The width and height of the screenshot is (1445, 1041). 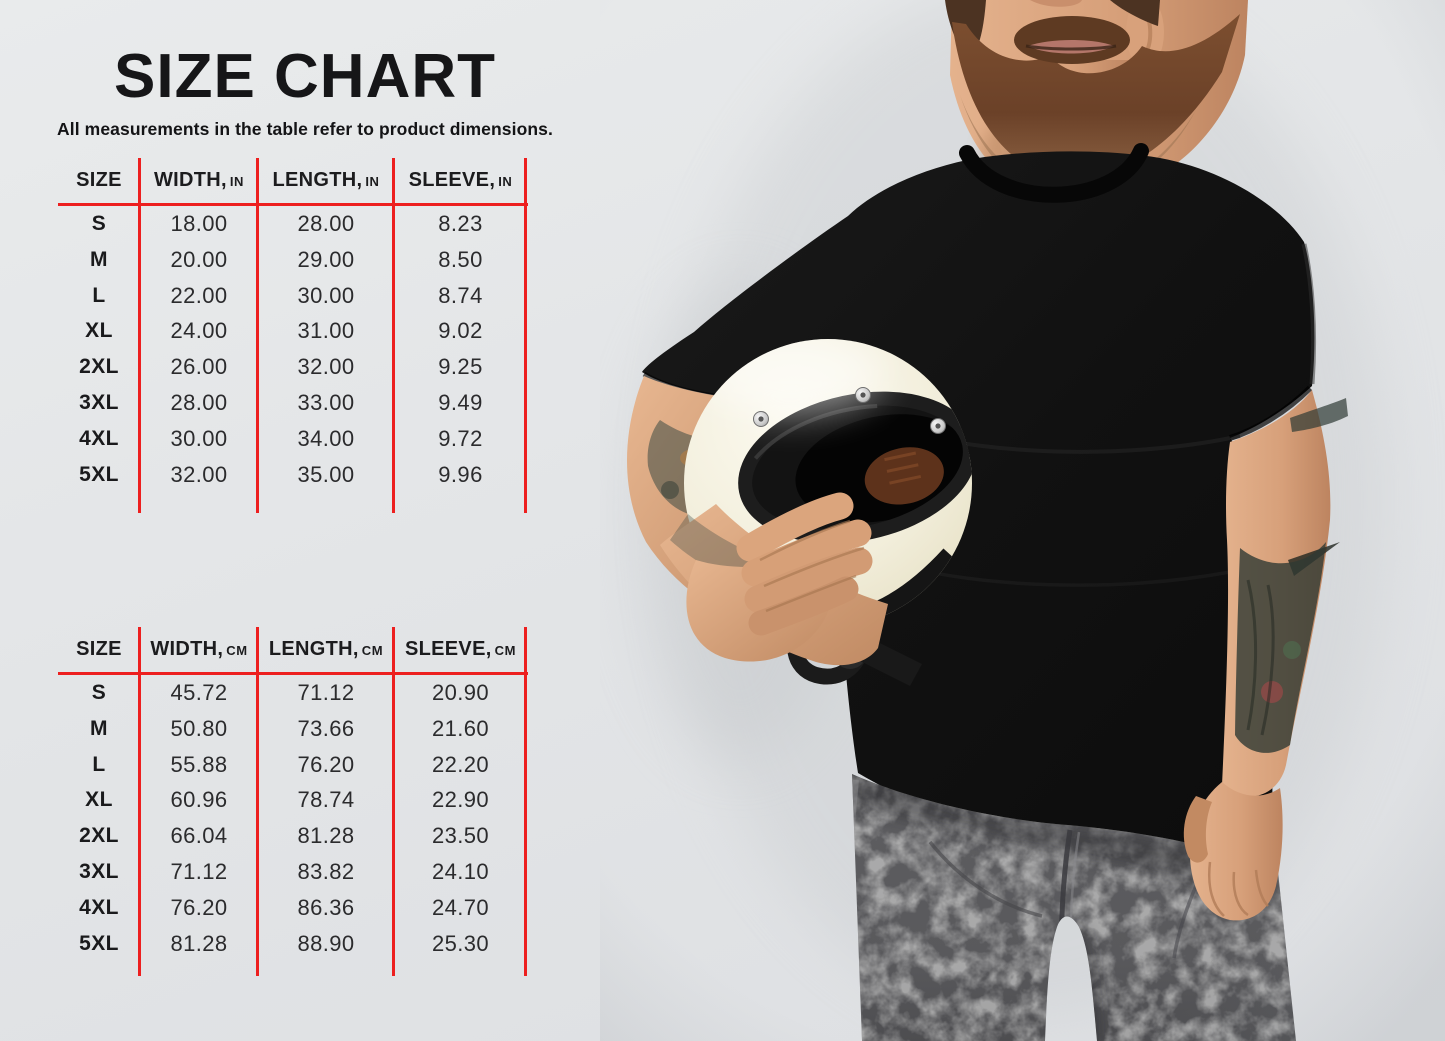 What do you see at coordinates (293, 765) in the screenshot?
I see `table-row: L 55.88 76.20 22.20` at bounding box center [293, 765].